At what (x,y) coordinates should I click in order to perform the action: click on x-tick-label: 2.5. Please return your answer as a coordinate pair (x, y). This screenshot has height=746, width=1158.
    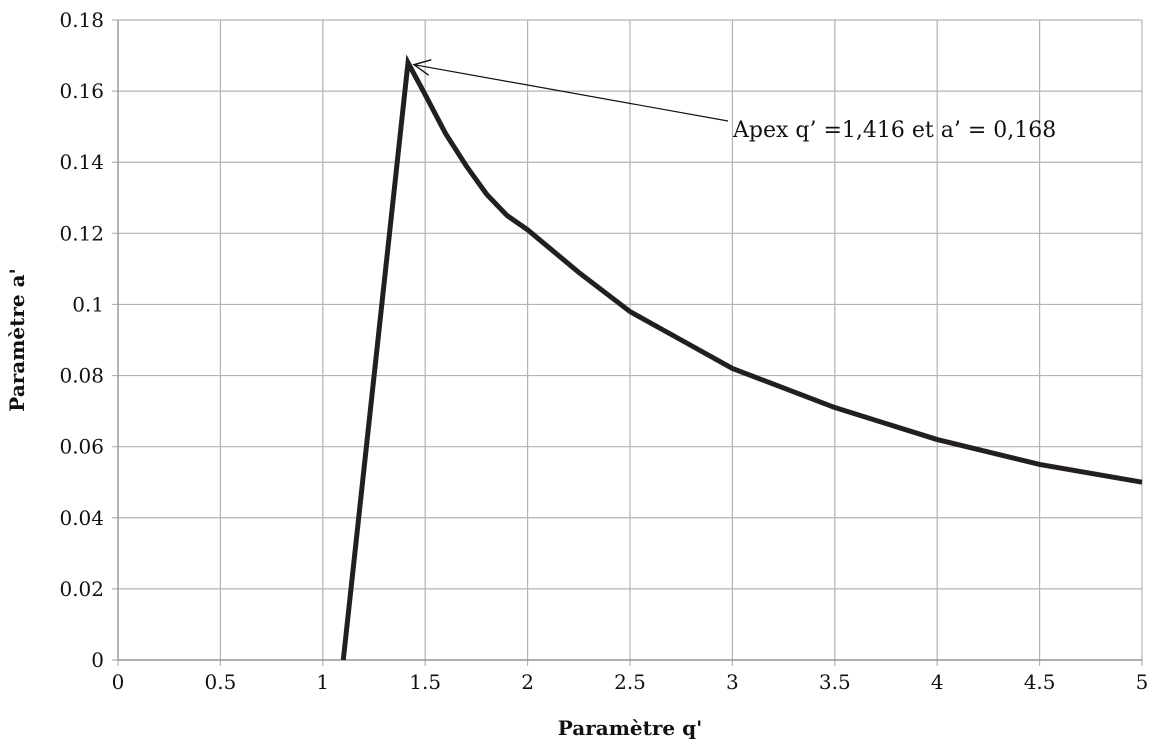
    Looking at the image, I should click on (630, 682).